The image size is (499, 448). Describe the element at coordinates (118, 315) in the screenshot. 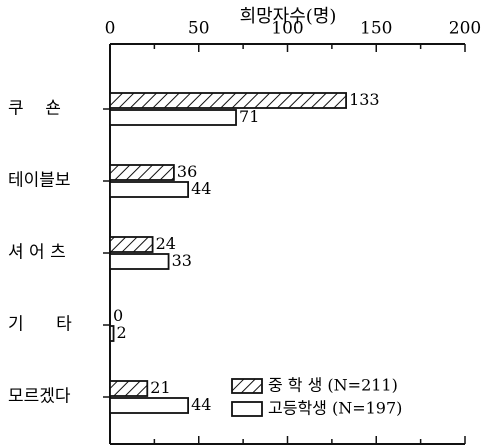

I see `data-label-middle-school-3: 0` at that location.